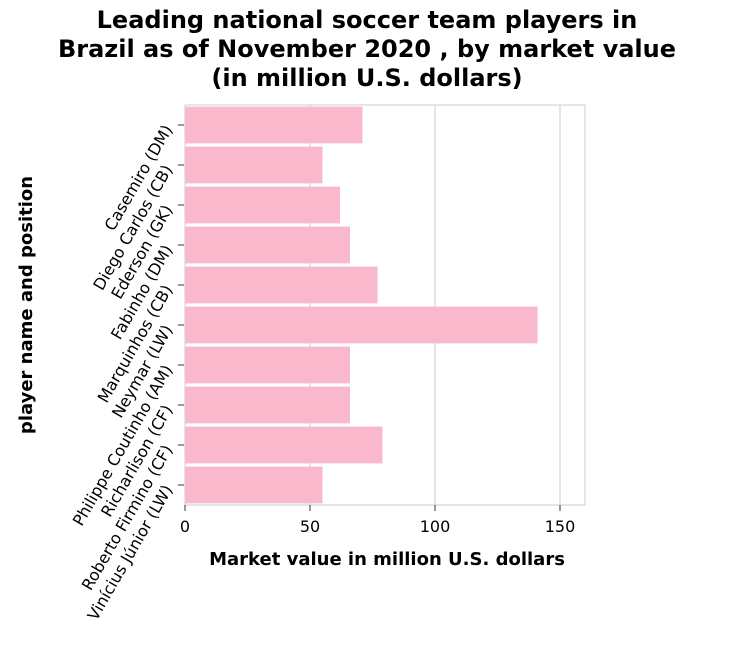 This screenshot has width=734, height=658. What do you see at coordinates (377, 520) in the screenshot?
I see `x-axis-ticks: 0 50 100 150` at bounding box center [377, 520].